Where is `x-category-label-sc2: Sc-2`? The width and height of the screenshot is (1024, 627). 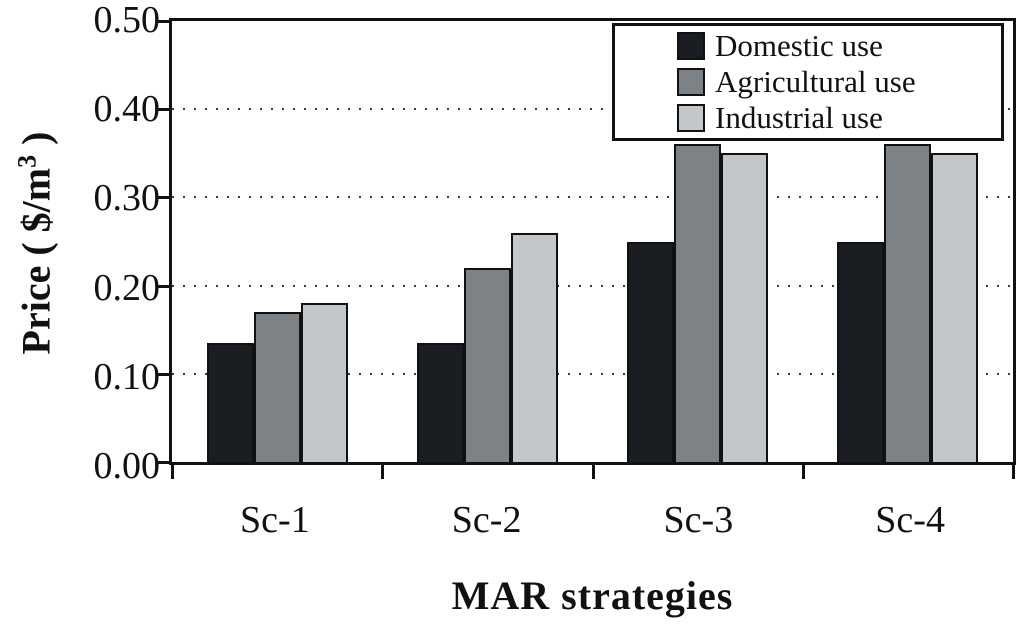 x-category-label-sc2: Sc-2 is located at coordinates (486, 520).